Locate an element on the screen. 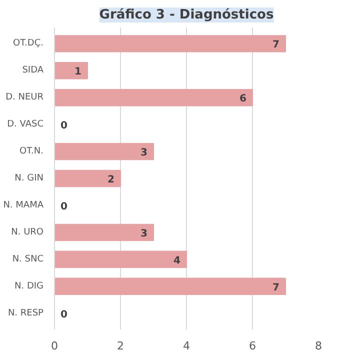 This screenshot has width=338, height=352. x-tick-label: 4 is located at coordinates (186, 346).